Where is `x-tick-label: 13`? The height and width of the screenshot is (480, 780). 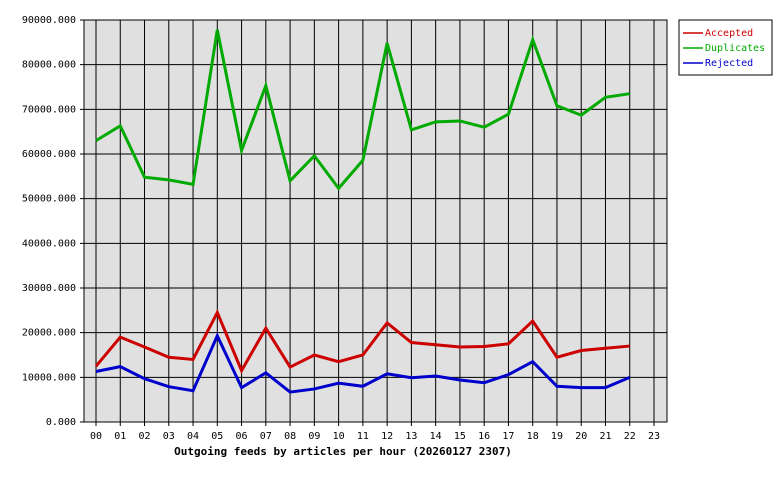
x-tick-label: 13 is located at coordinates (411, 436).